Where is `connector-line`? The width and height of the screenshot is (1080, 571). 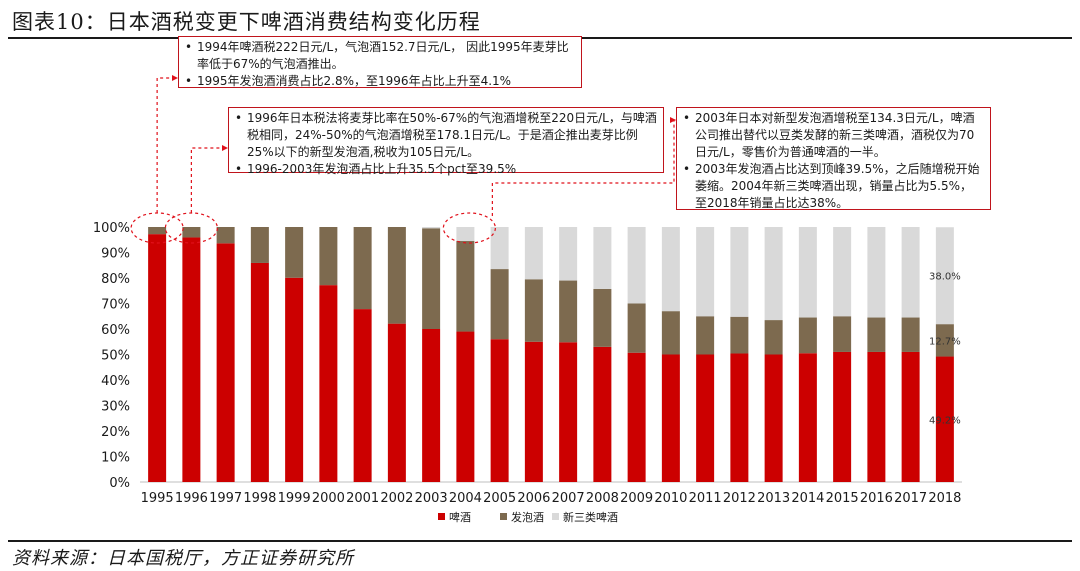
connector-line is located at coordinates (167, 145).